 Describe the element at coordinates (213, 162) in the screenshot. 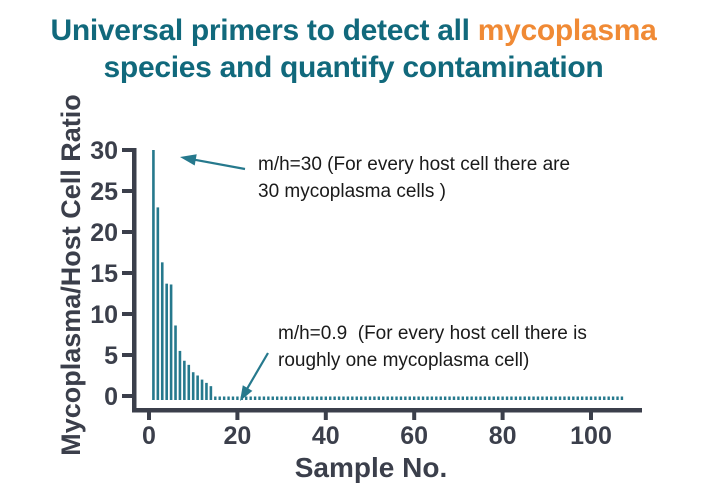

I see `arrow-mh30-icon` at that location.